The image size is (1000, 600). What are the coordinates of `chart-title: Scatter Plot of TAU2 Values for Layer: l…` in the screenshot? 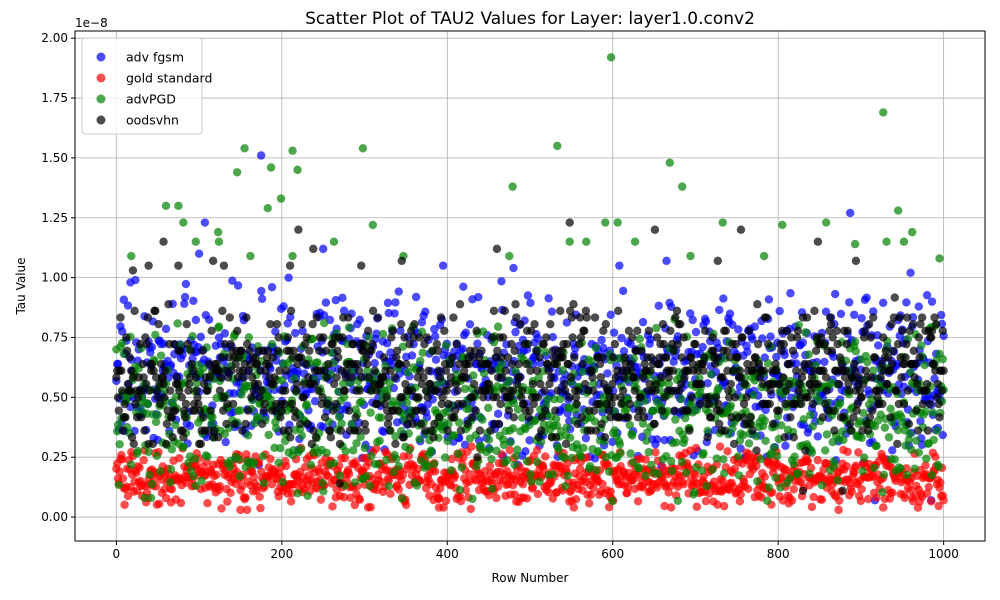 It's located at (530, 19).